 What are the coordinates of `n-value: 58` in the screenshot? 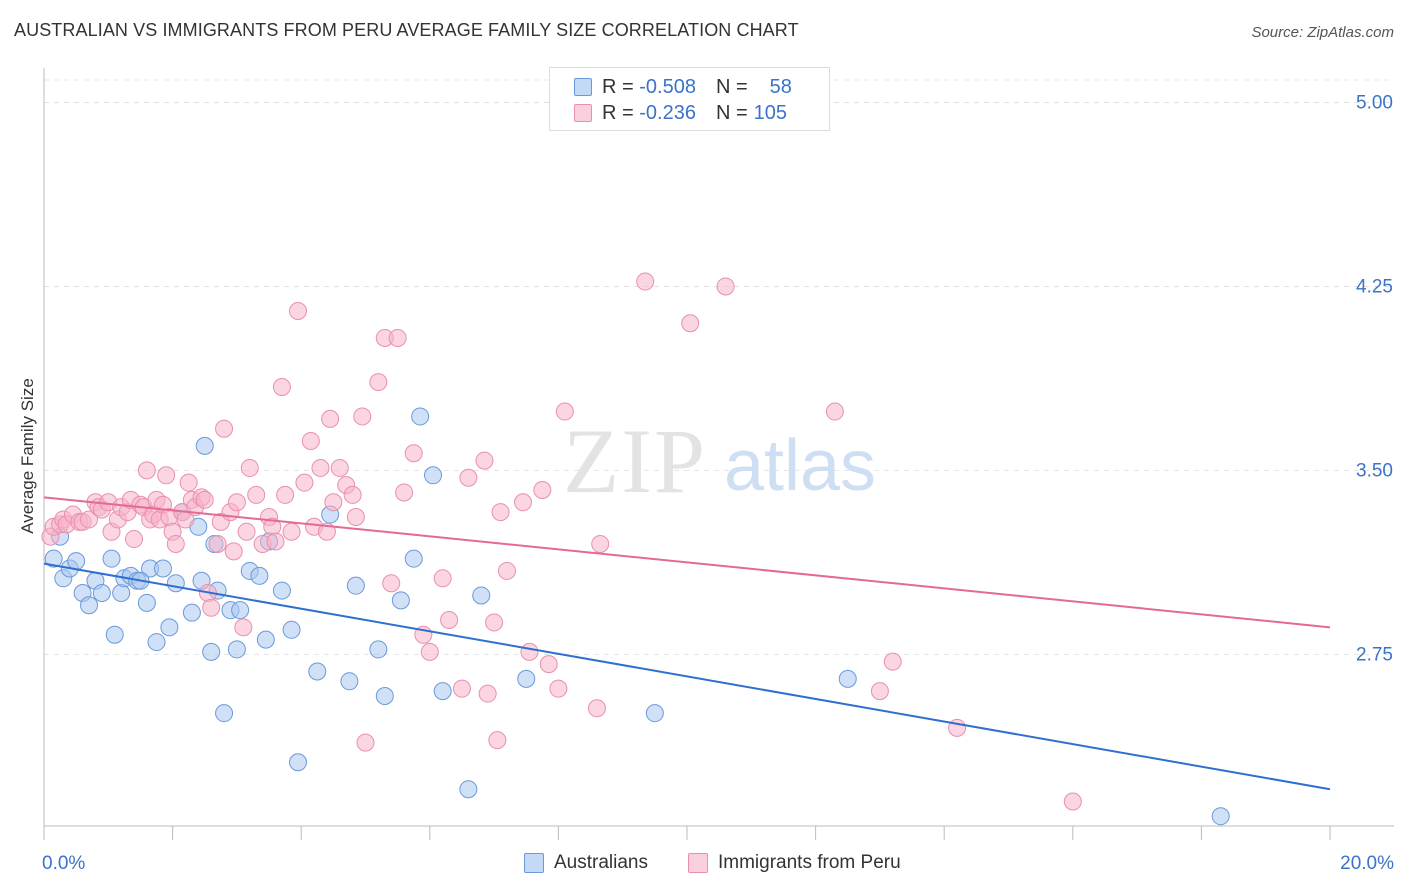 It's located at (780, 86).